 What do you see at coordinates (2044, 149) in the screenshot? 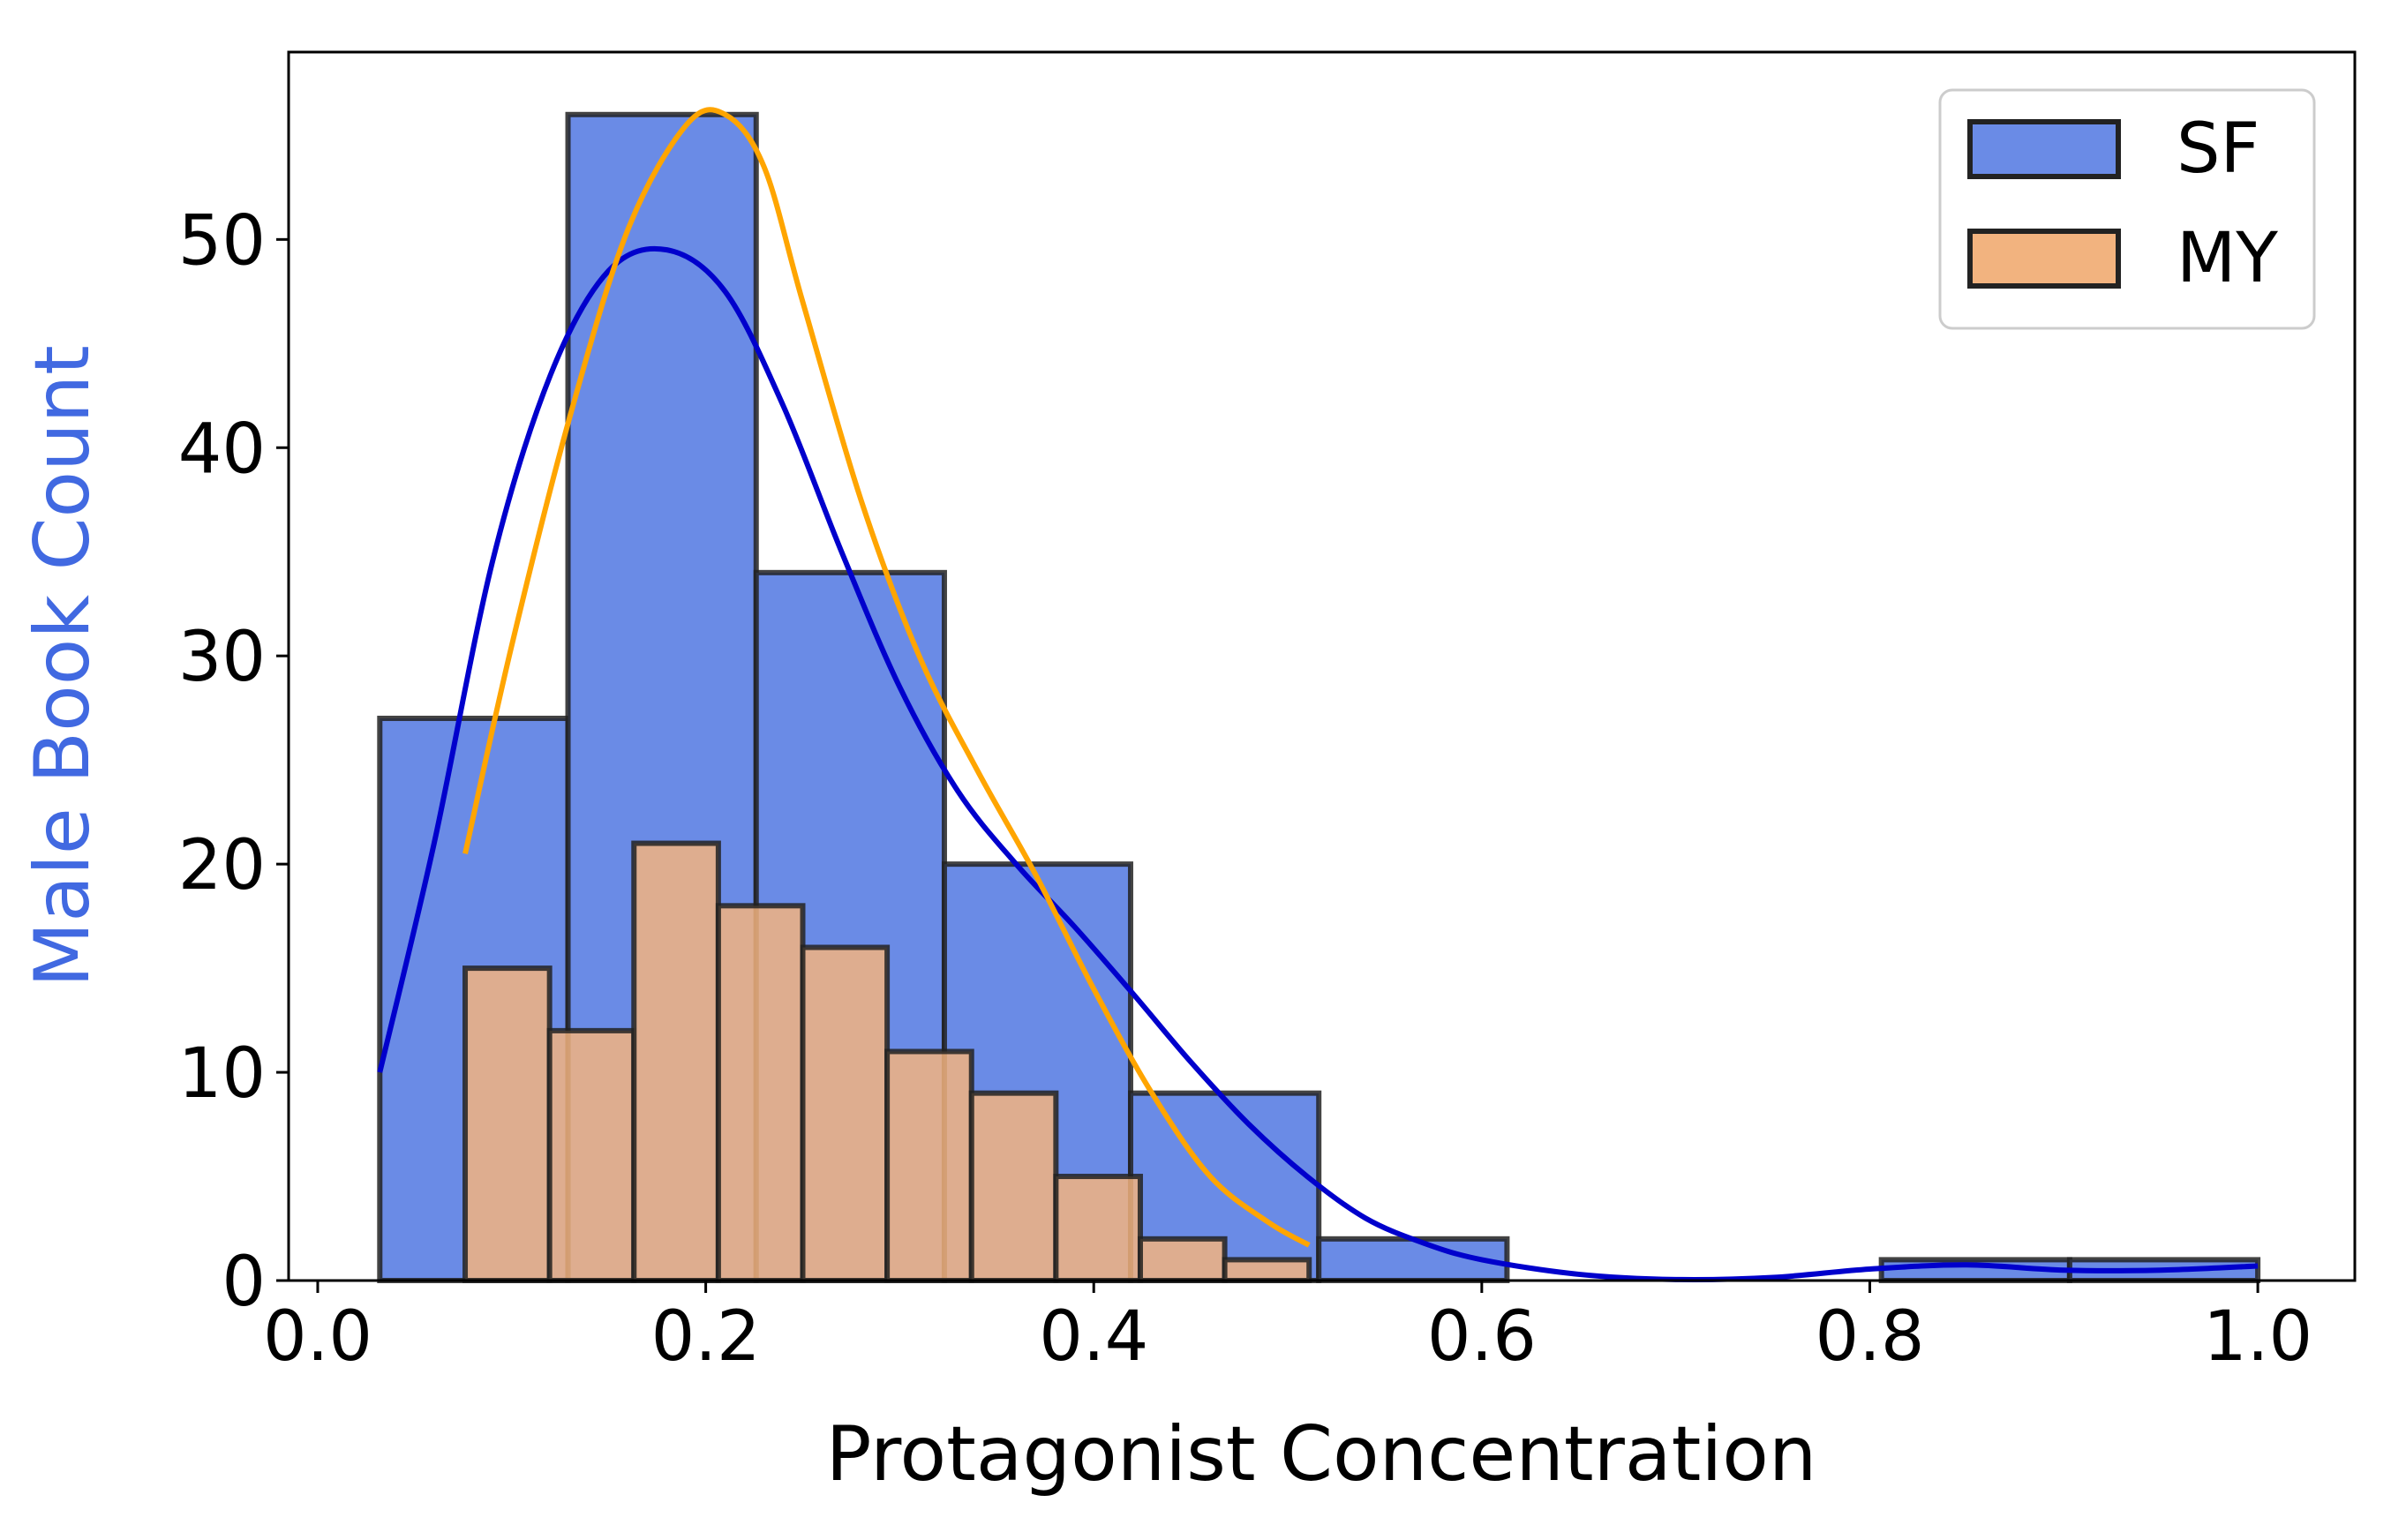
I see `legend-swatch-sf` at bounding box center [2044, 149].